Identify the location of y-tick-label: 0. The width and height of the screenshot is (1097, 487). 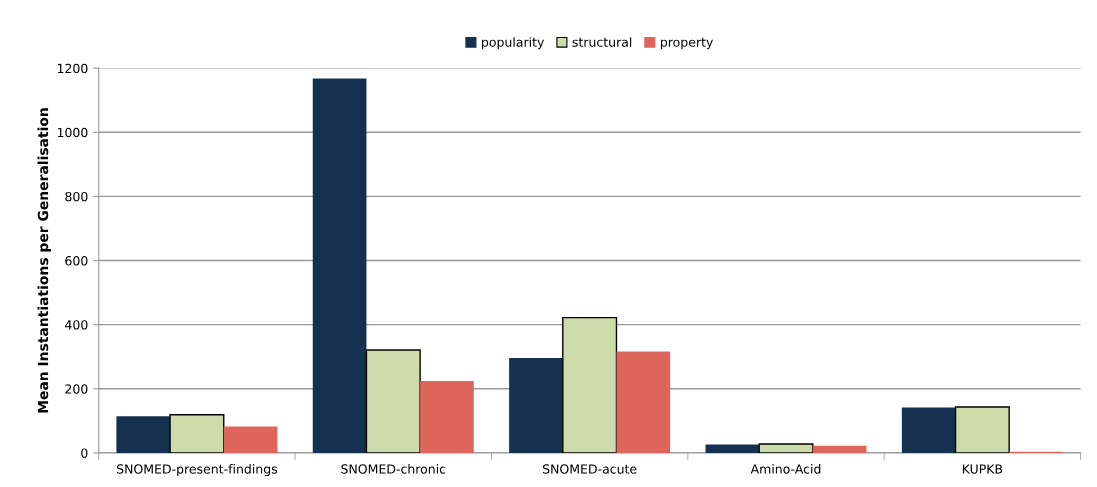
(84, 453).